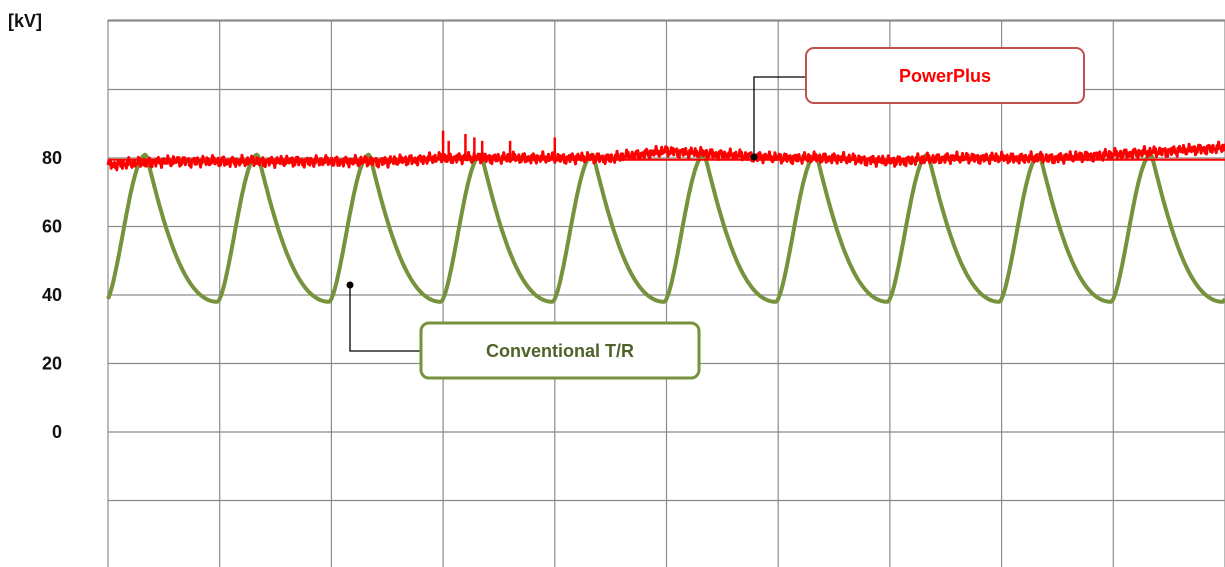 The image size is (1225, 567). I want to click on conventional-callout-text: Conventional T/R, so click(560, 351).